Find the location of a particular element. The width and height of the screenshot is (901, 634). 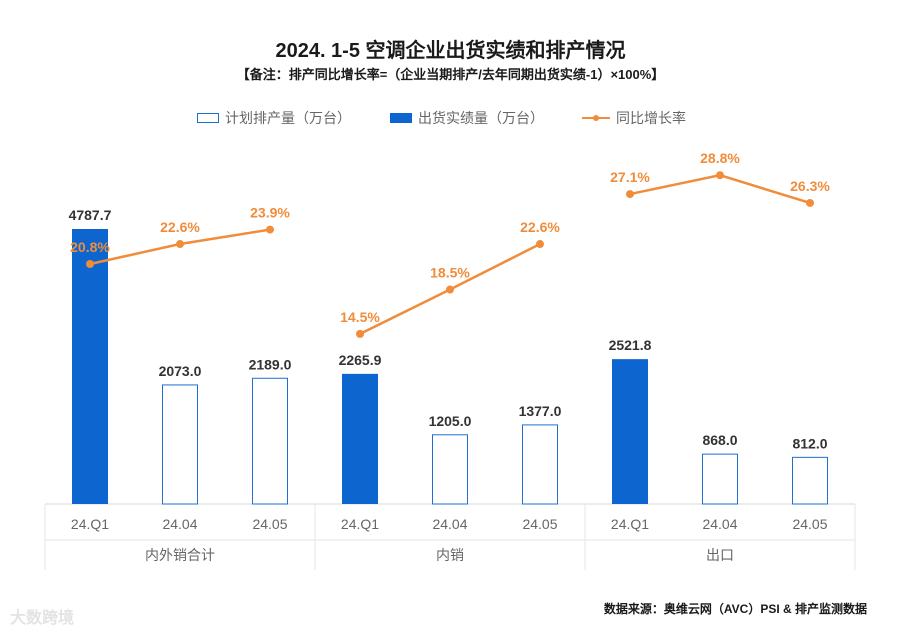

legend-item-shipped: 出货实绩量（万台） is located at coordinates (467, 118).